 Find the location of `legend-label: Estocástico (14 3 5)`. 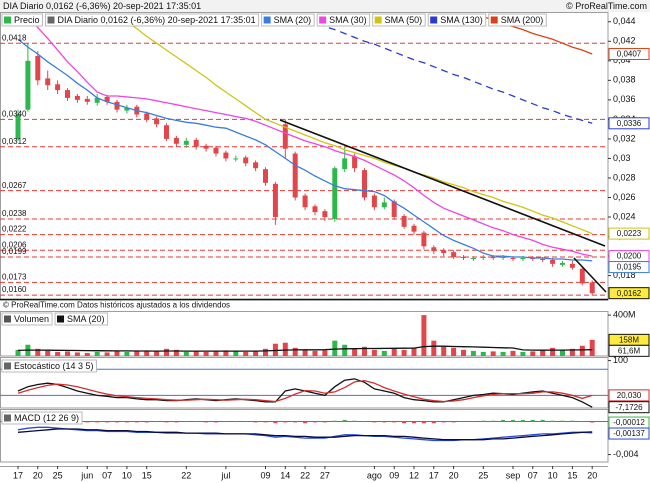

legend-label: Estocástico (14 3 5) is located at coordinates (54, 366).